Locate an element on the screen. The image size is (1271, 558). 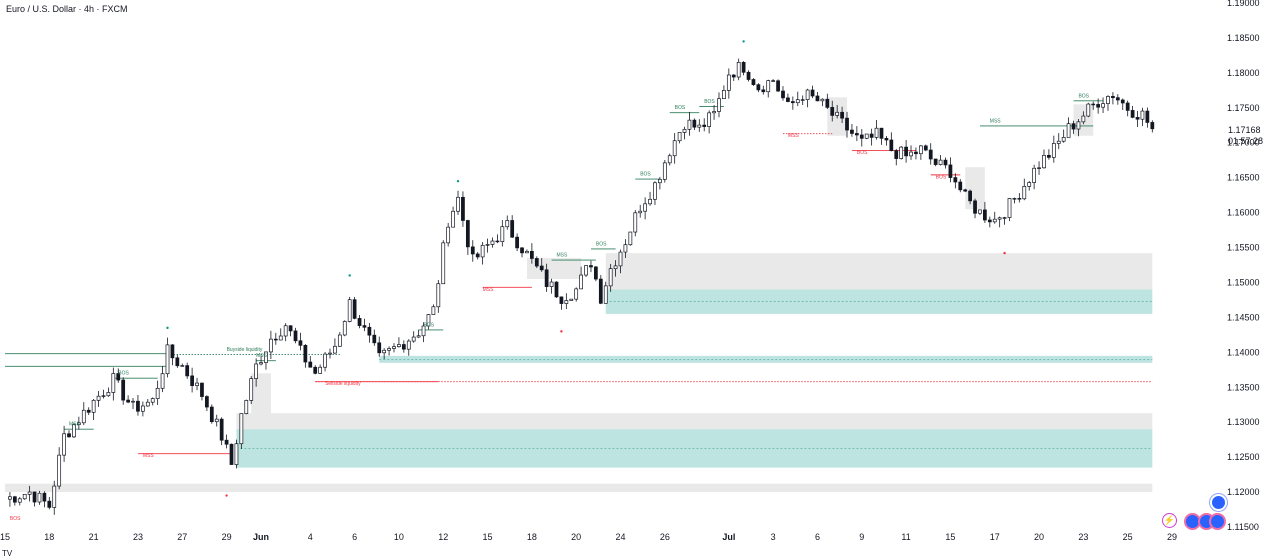
price-tick-label: 1.12500 is located at coordinates (1243, 457).